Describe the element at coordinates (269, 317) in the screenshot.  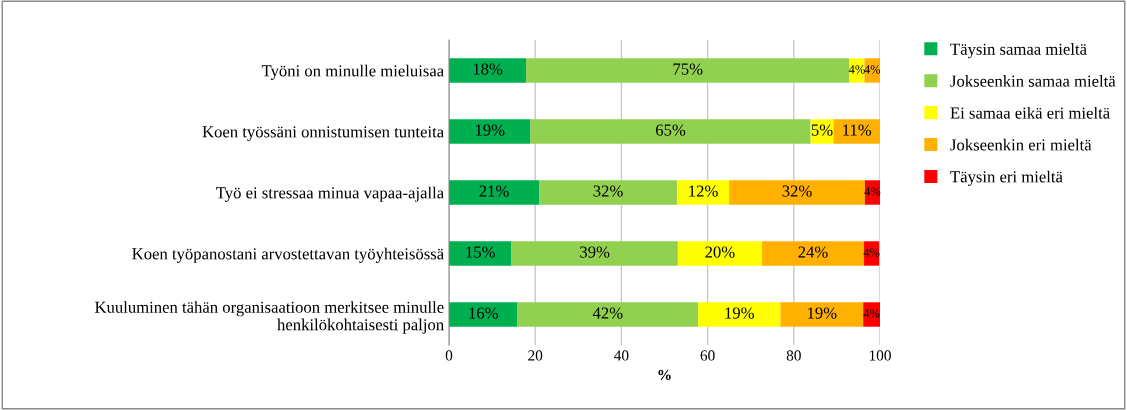
I see `y-tick-label: Kuuluminen tähän organisaatioon merkitsee minulle henkilökohtaisesti paljon` at that location.